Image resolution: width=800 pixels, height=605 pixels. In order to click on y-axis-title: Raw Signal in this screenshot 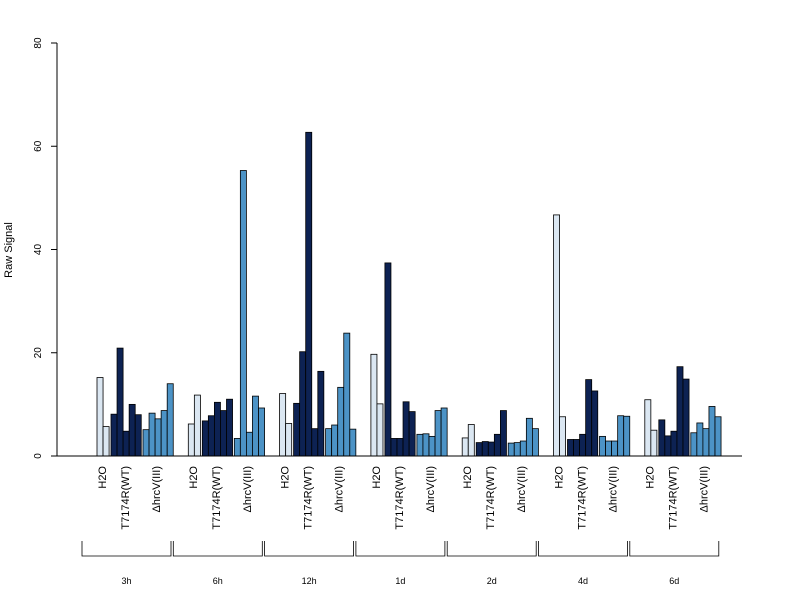, I will do `click(9, 250)`.